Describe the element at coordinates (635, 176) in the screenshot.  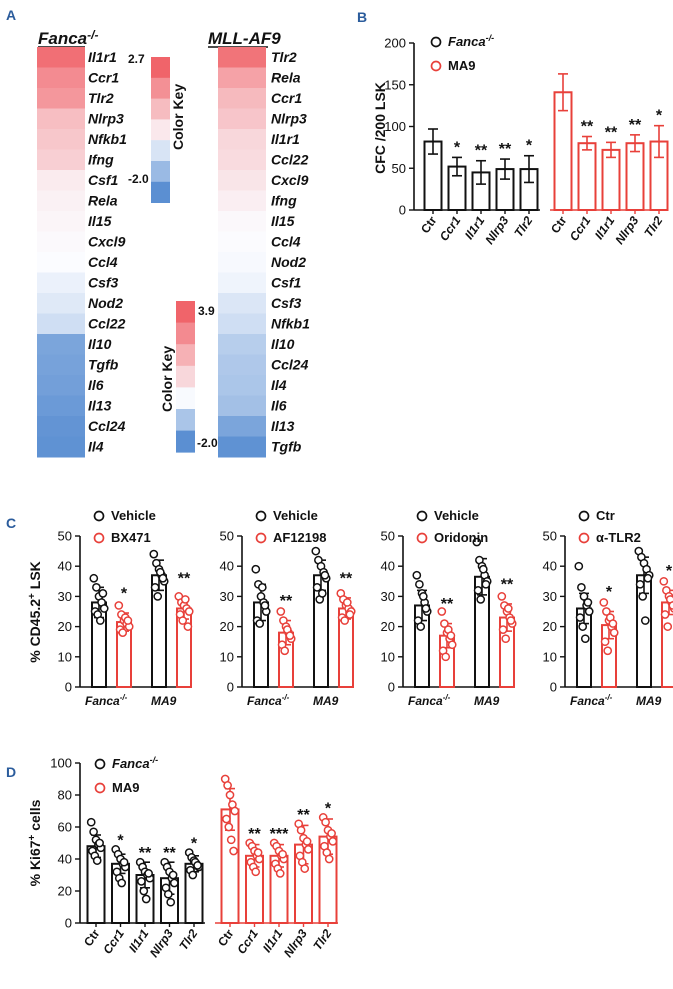
I see `bar` at that location.